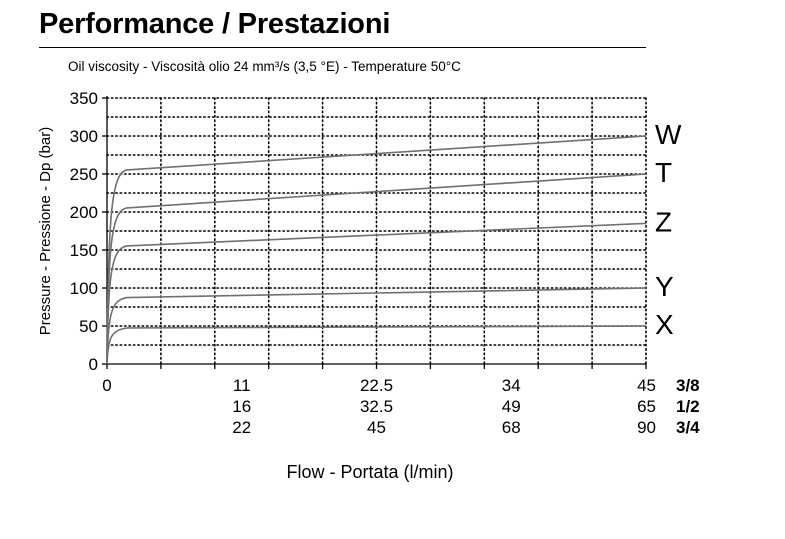  Describe the element at coordinates (688, 406) in the screenshot. I see `x-scale-name: 1/2` at that location.